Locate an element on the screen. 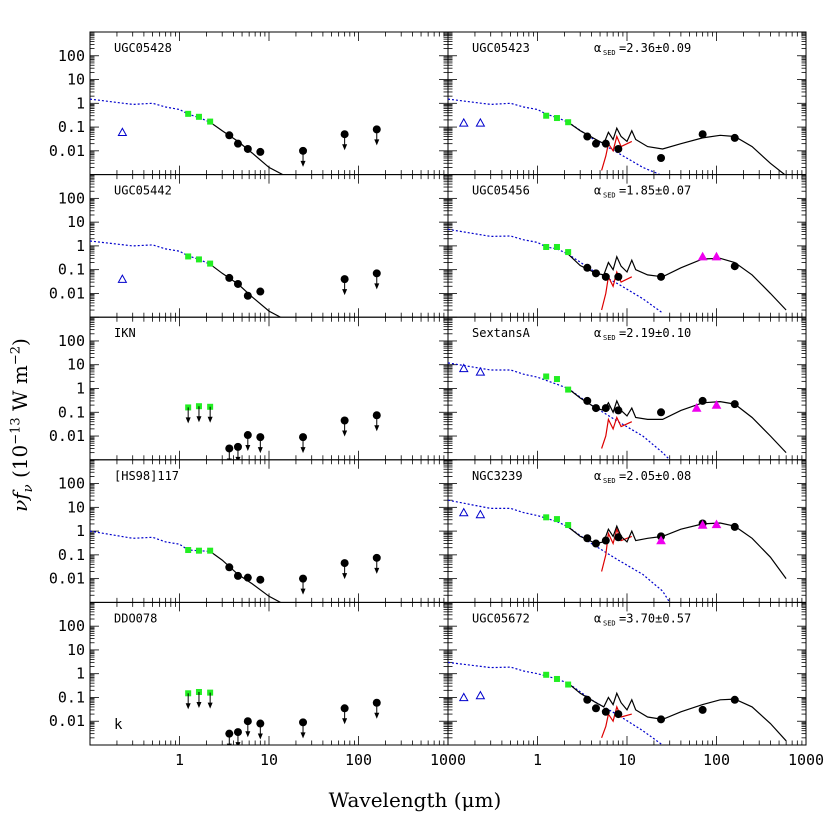  panel-alpha-value: =3.70±0.57 is located at coordinates (655, 618).